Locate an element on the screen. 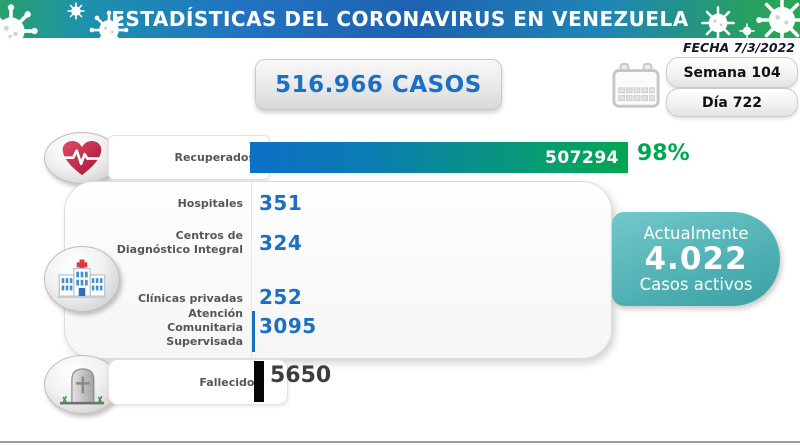 The height and width of the screenshot is (445, 800). tombstone-icon is located at coordinates (82, 385).